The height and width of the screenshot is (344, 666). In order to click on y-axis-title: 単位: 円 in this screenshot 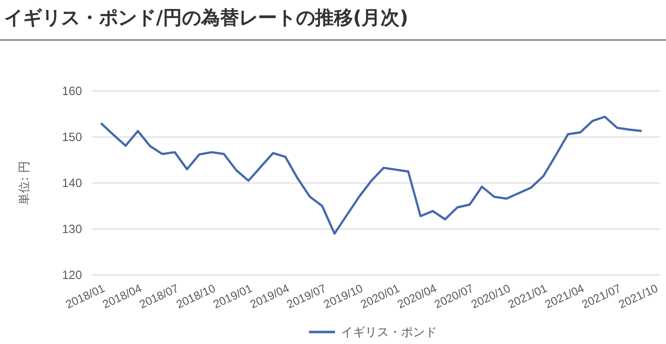, I will do `click(24, 183)`.